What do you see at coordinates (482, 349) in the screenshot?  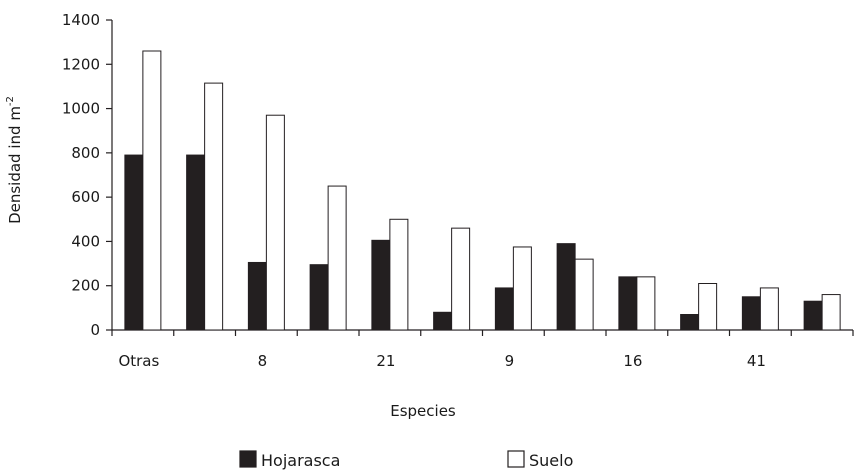 I see `x-axis: Otras 8 21 9 16 41` at bounding box center [482, 349].